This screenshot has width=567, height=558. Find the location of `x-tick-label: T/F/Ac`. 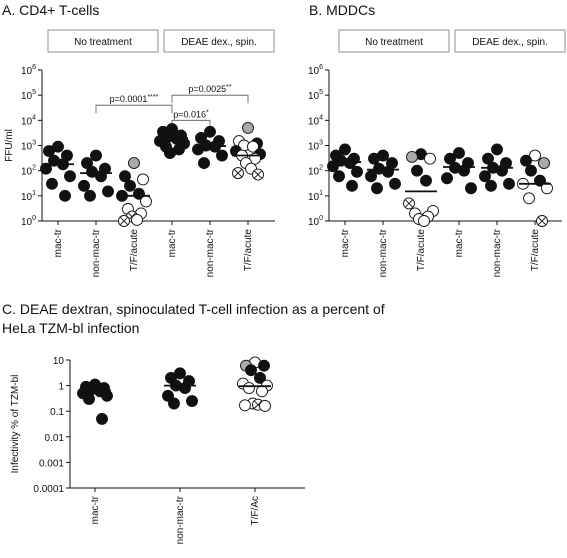

x-tick-label: T/F/Ac is located at coordinates (255, 510).